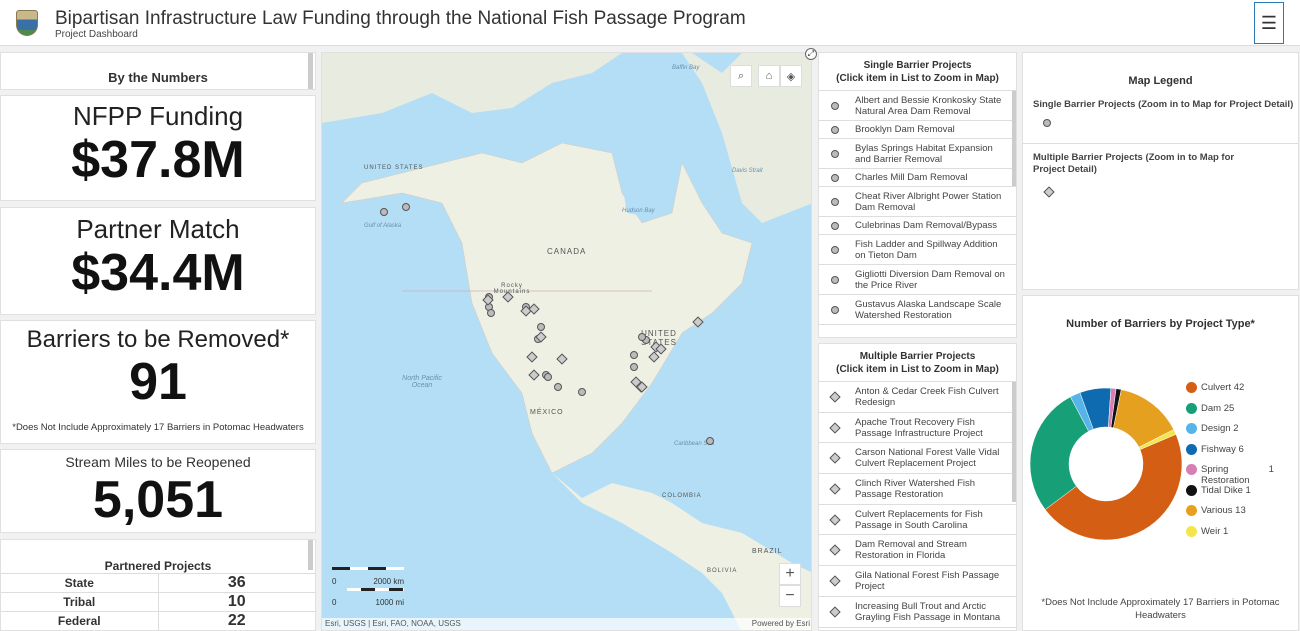 The height and width of the screenshot is (631, 1300). Describe the element at coordinates (917, 130) in the screenshot. I see `list-item: Brooklyn Dam Removal` at that location.